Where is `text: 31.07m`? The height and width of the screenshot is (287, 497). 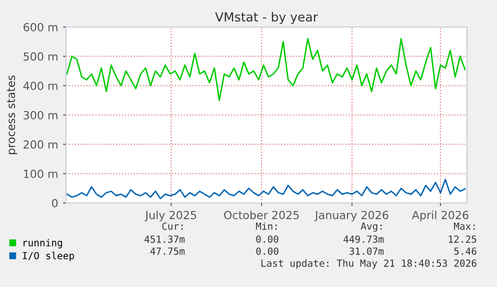 text: 31.07m is located at coordinates (367, 251).